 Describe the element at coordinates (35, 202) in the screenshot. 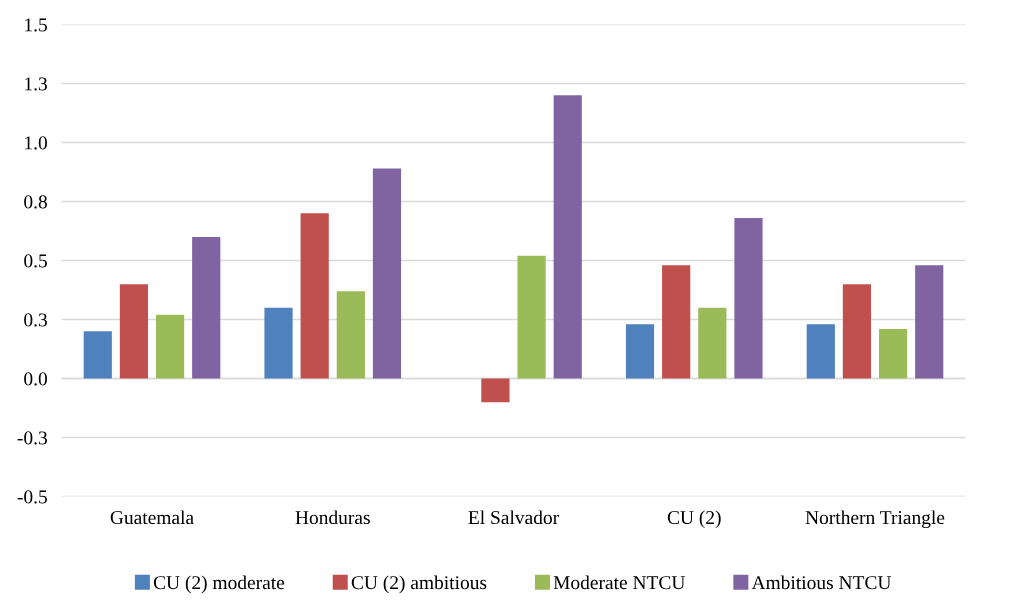

I see `y-tick-label: 0.8` at that location.